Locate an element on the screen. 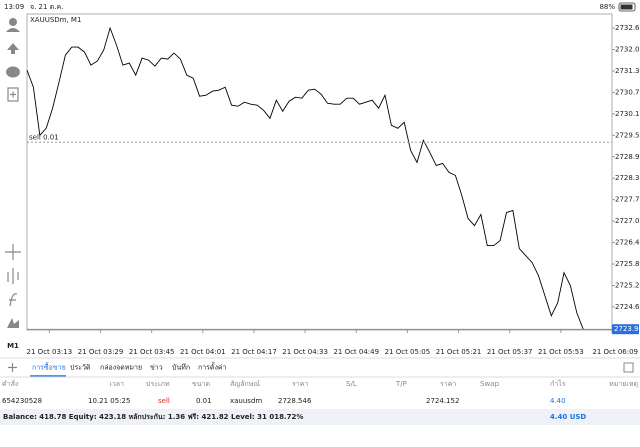 This screenshot has width=640, height=447. tab: บันทึก is located at coordinates (181, 367).